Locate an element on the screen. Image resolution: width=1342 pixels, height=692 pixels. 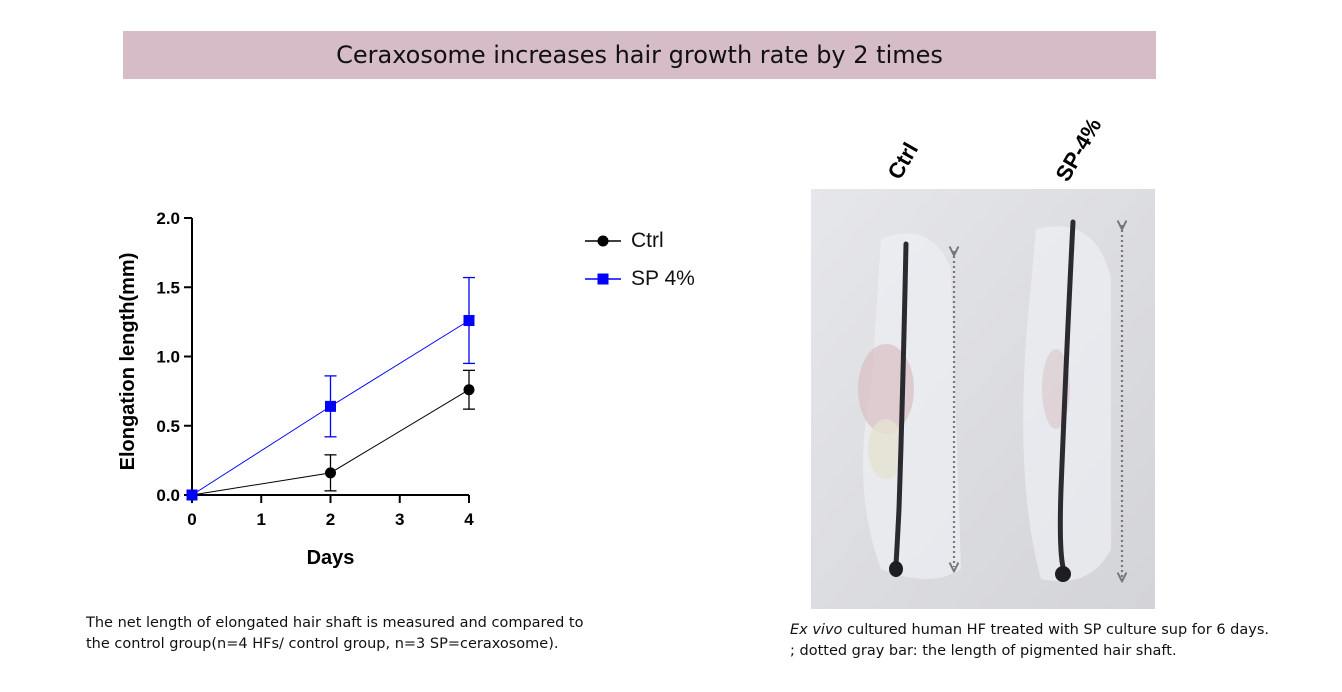
y-tick-label: 2.0 is located at coordinates (168, 218).